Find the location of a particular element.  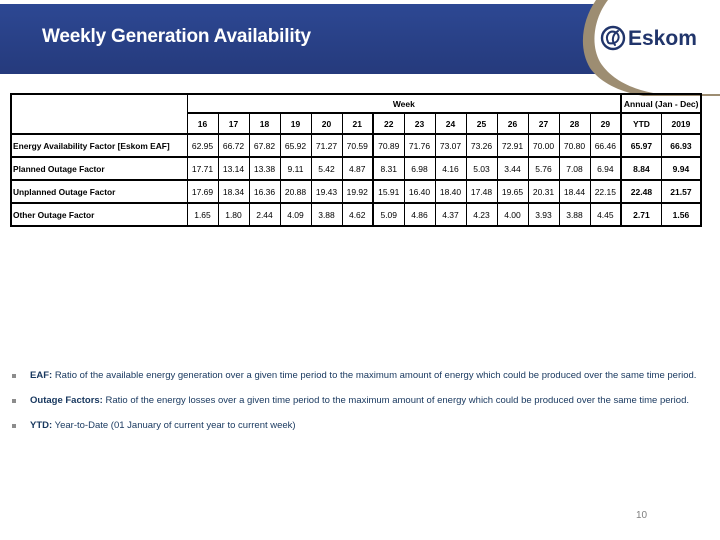

week-number-cell: 17 is located at coordinates (233, 123).